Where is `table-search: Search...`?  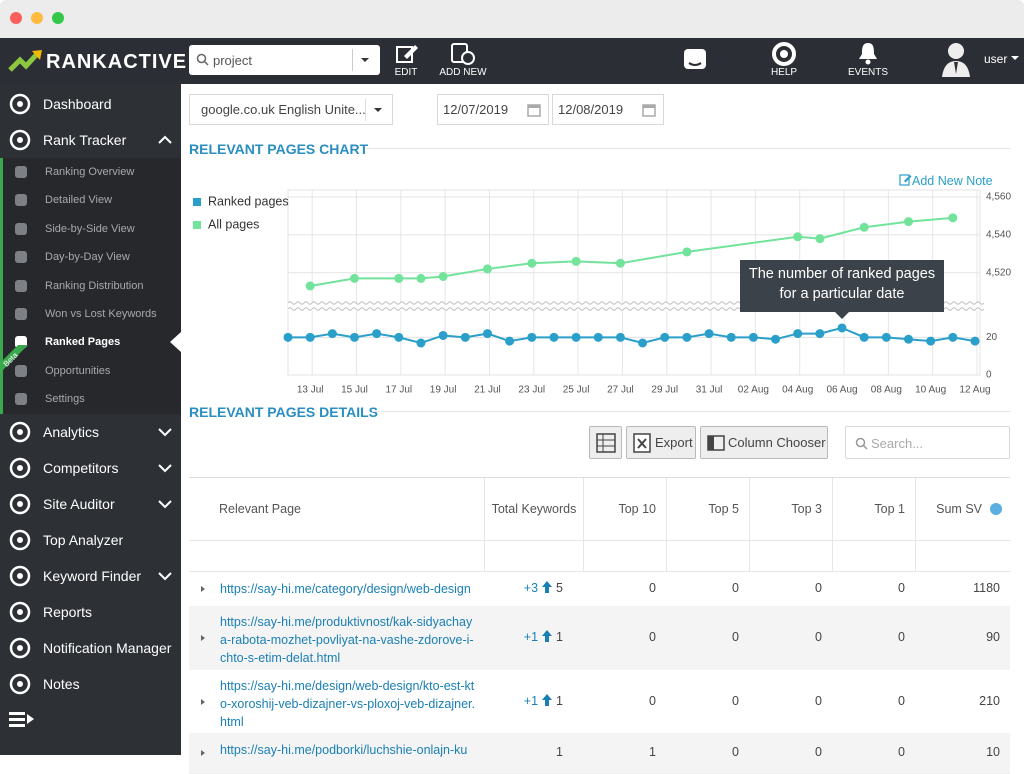
table-search: Search... is located at coordinates (927, 442).